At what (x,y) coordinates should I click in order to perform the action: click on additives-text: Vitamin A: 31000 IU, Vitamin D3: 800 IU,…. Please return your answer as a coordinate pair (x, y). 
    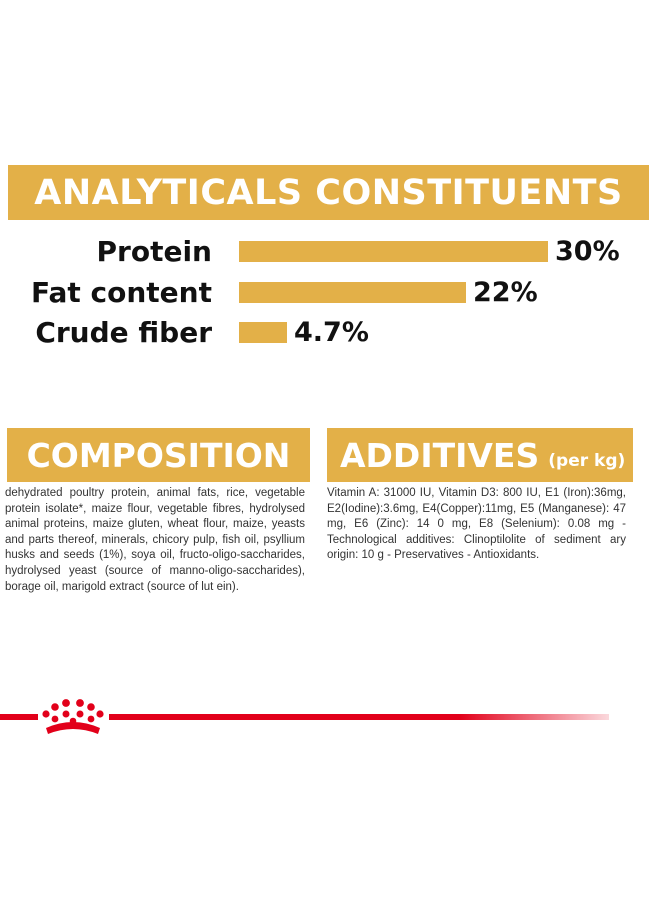
    Looking at the image, I should click on (476, 524).